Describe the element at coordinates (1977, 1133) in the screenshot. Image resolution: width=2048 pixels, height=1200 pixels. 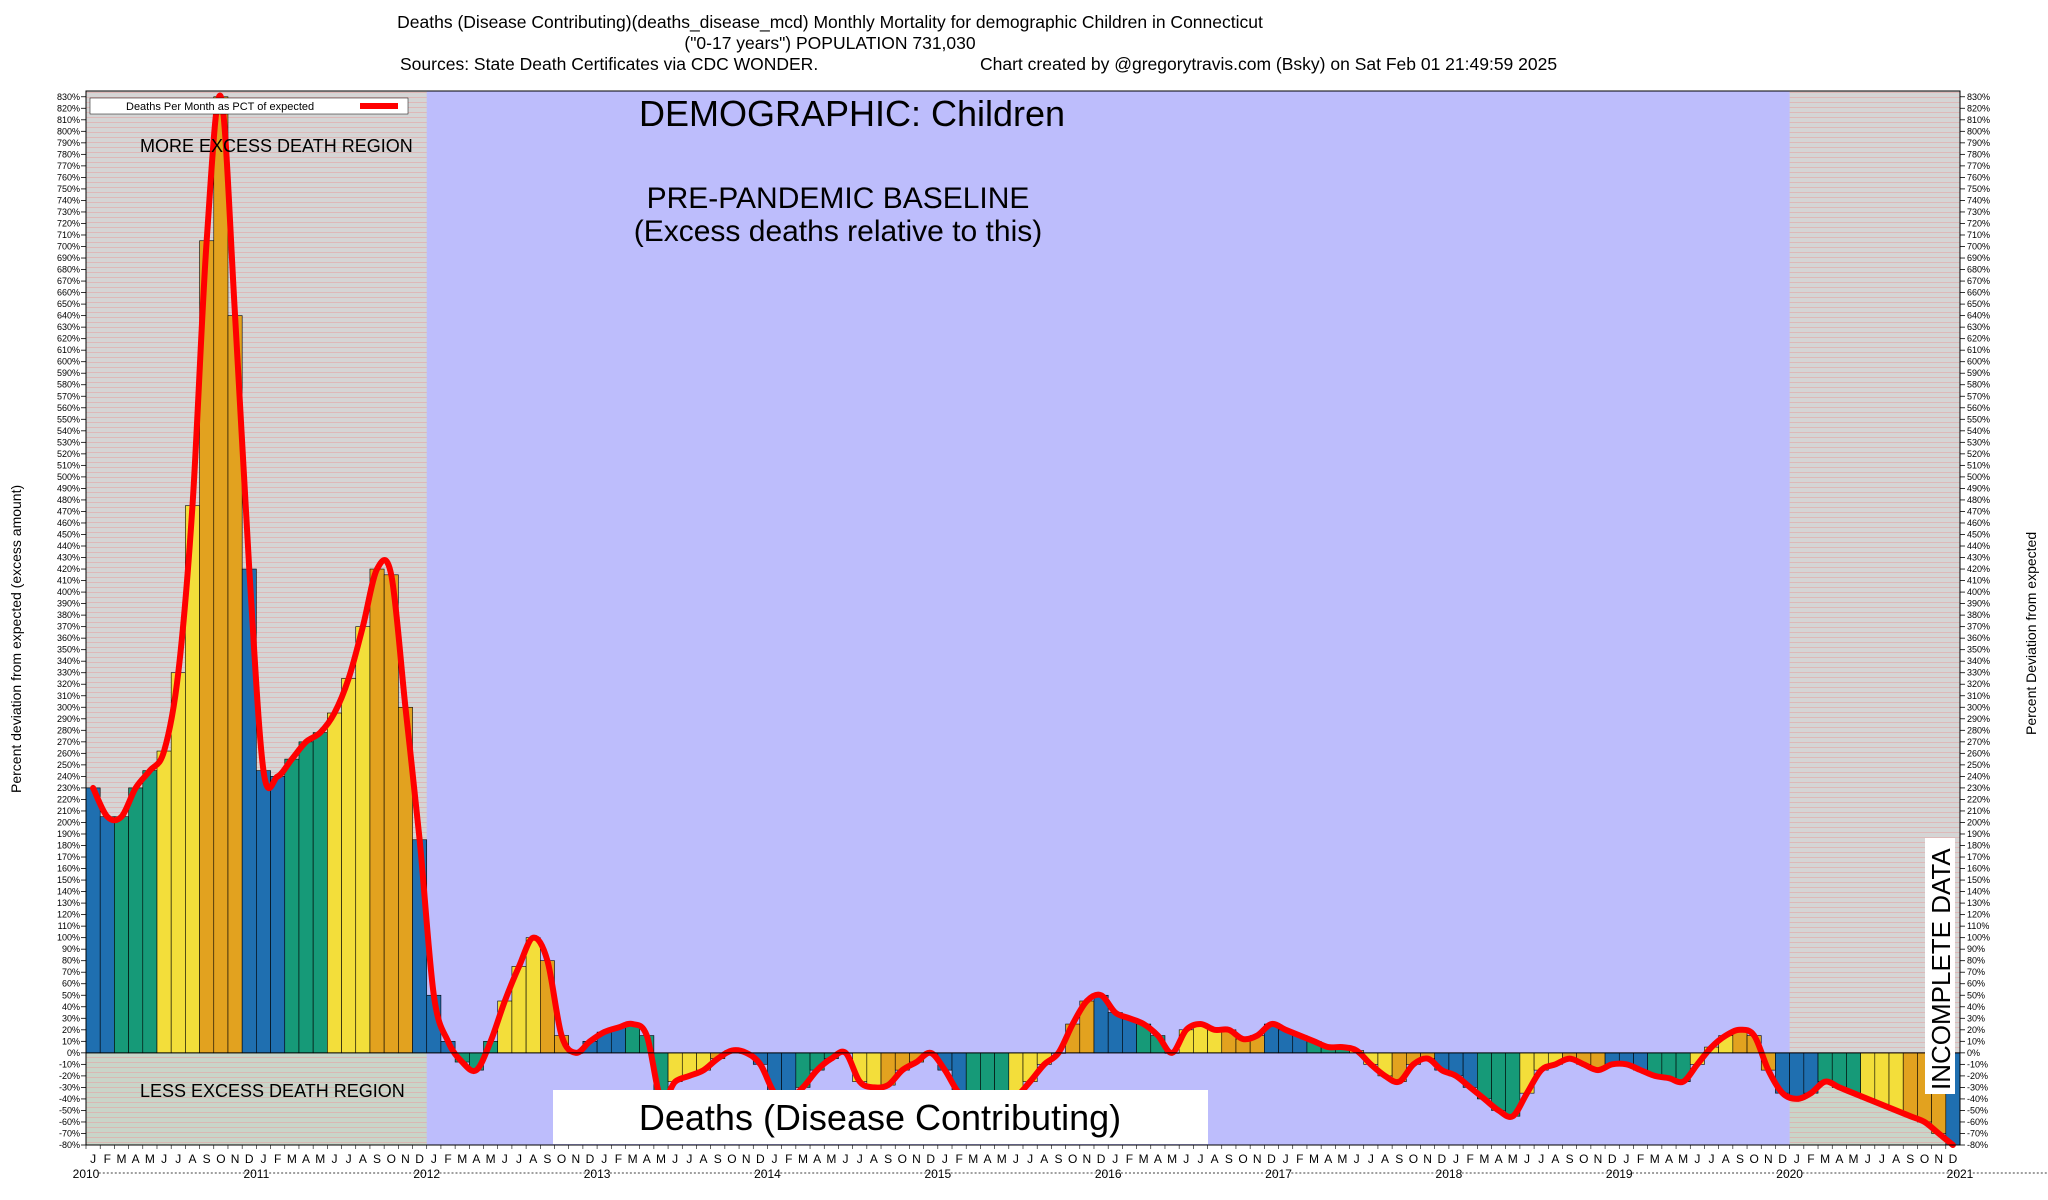
I see `y-tick-label-right: -70%` at that location.